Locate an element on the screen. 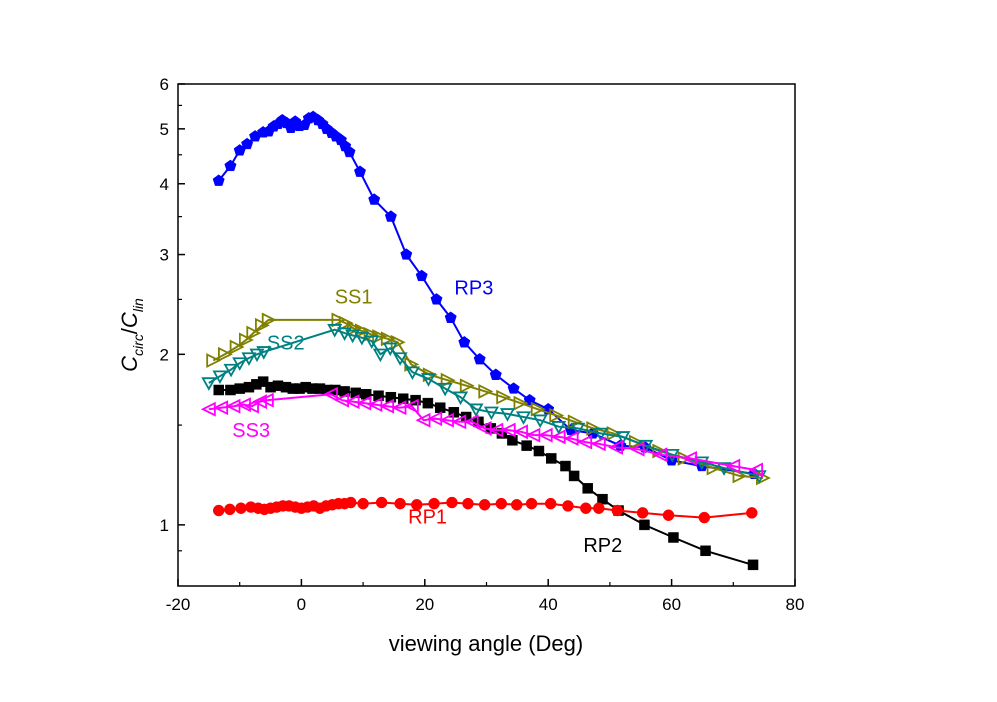 This screenshot has width=997, height=702. y-tick-label: 2 is located at coordinates (164, 354).